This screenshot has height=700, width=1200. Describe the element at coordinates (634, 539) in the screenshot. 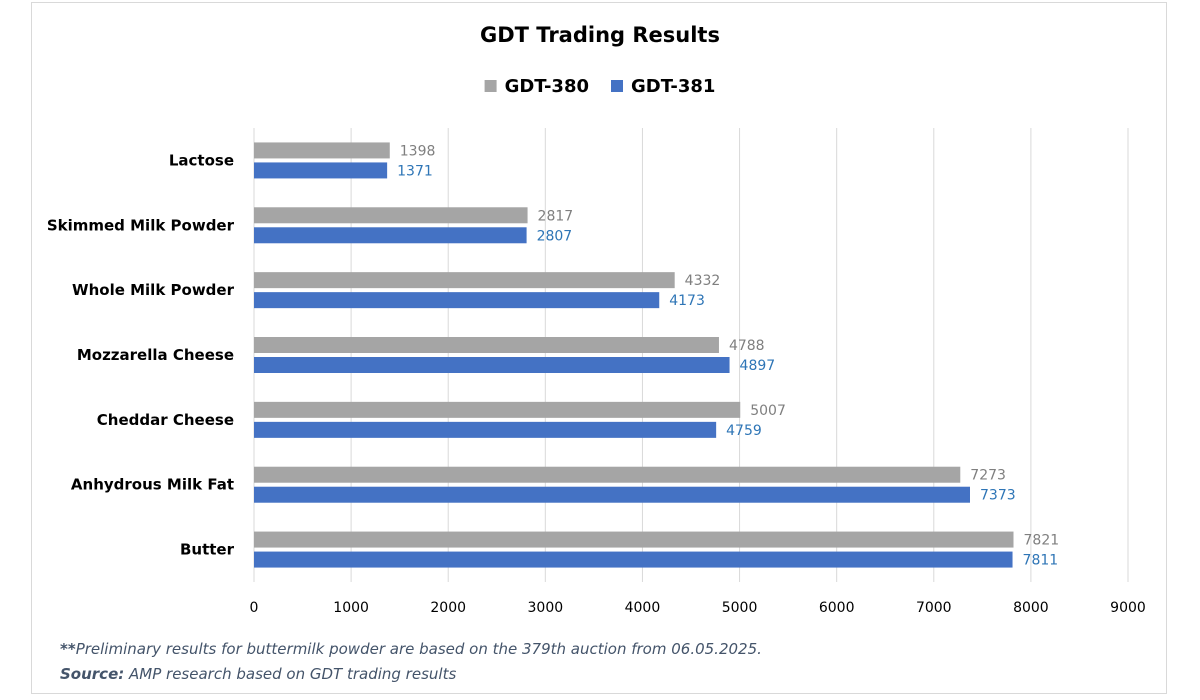

I see `bar-gdt-380-butter` at that location.